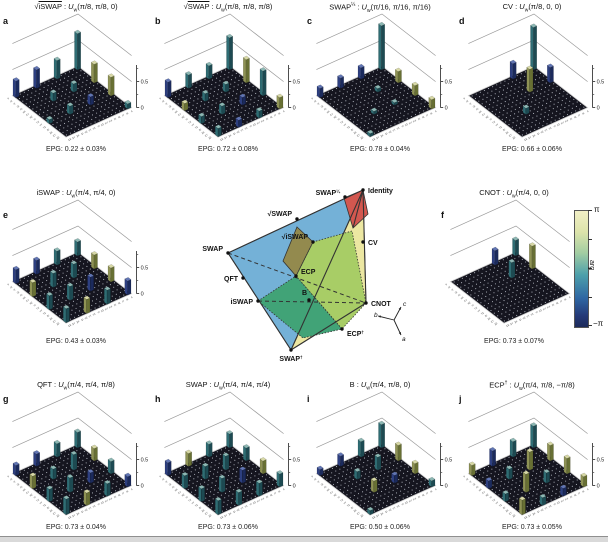 The width and height of the screenshot is (608, 542). I want to click on z-gridlines, so click(72, 425).